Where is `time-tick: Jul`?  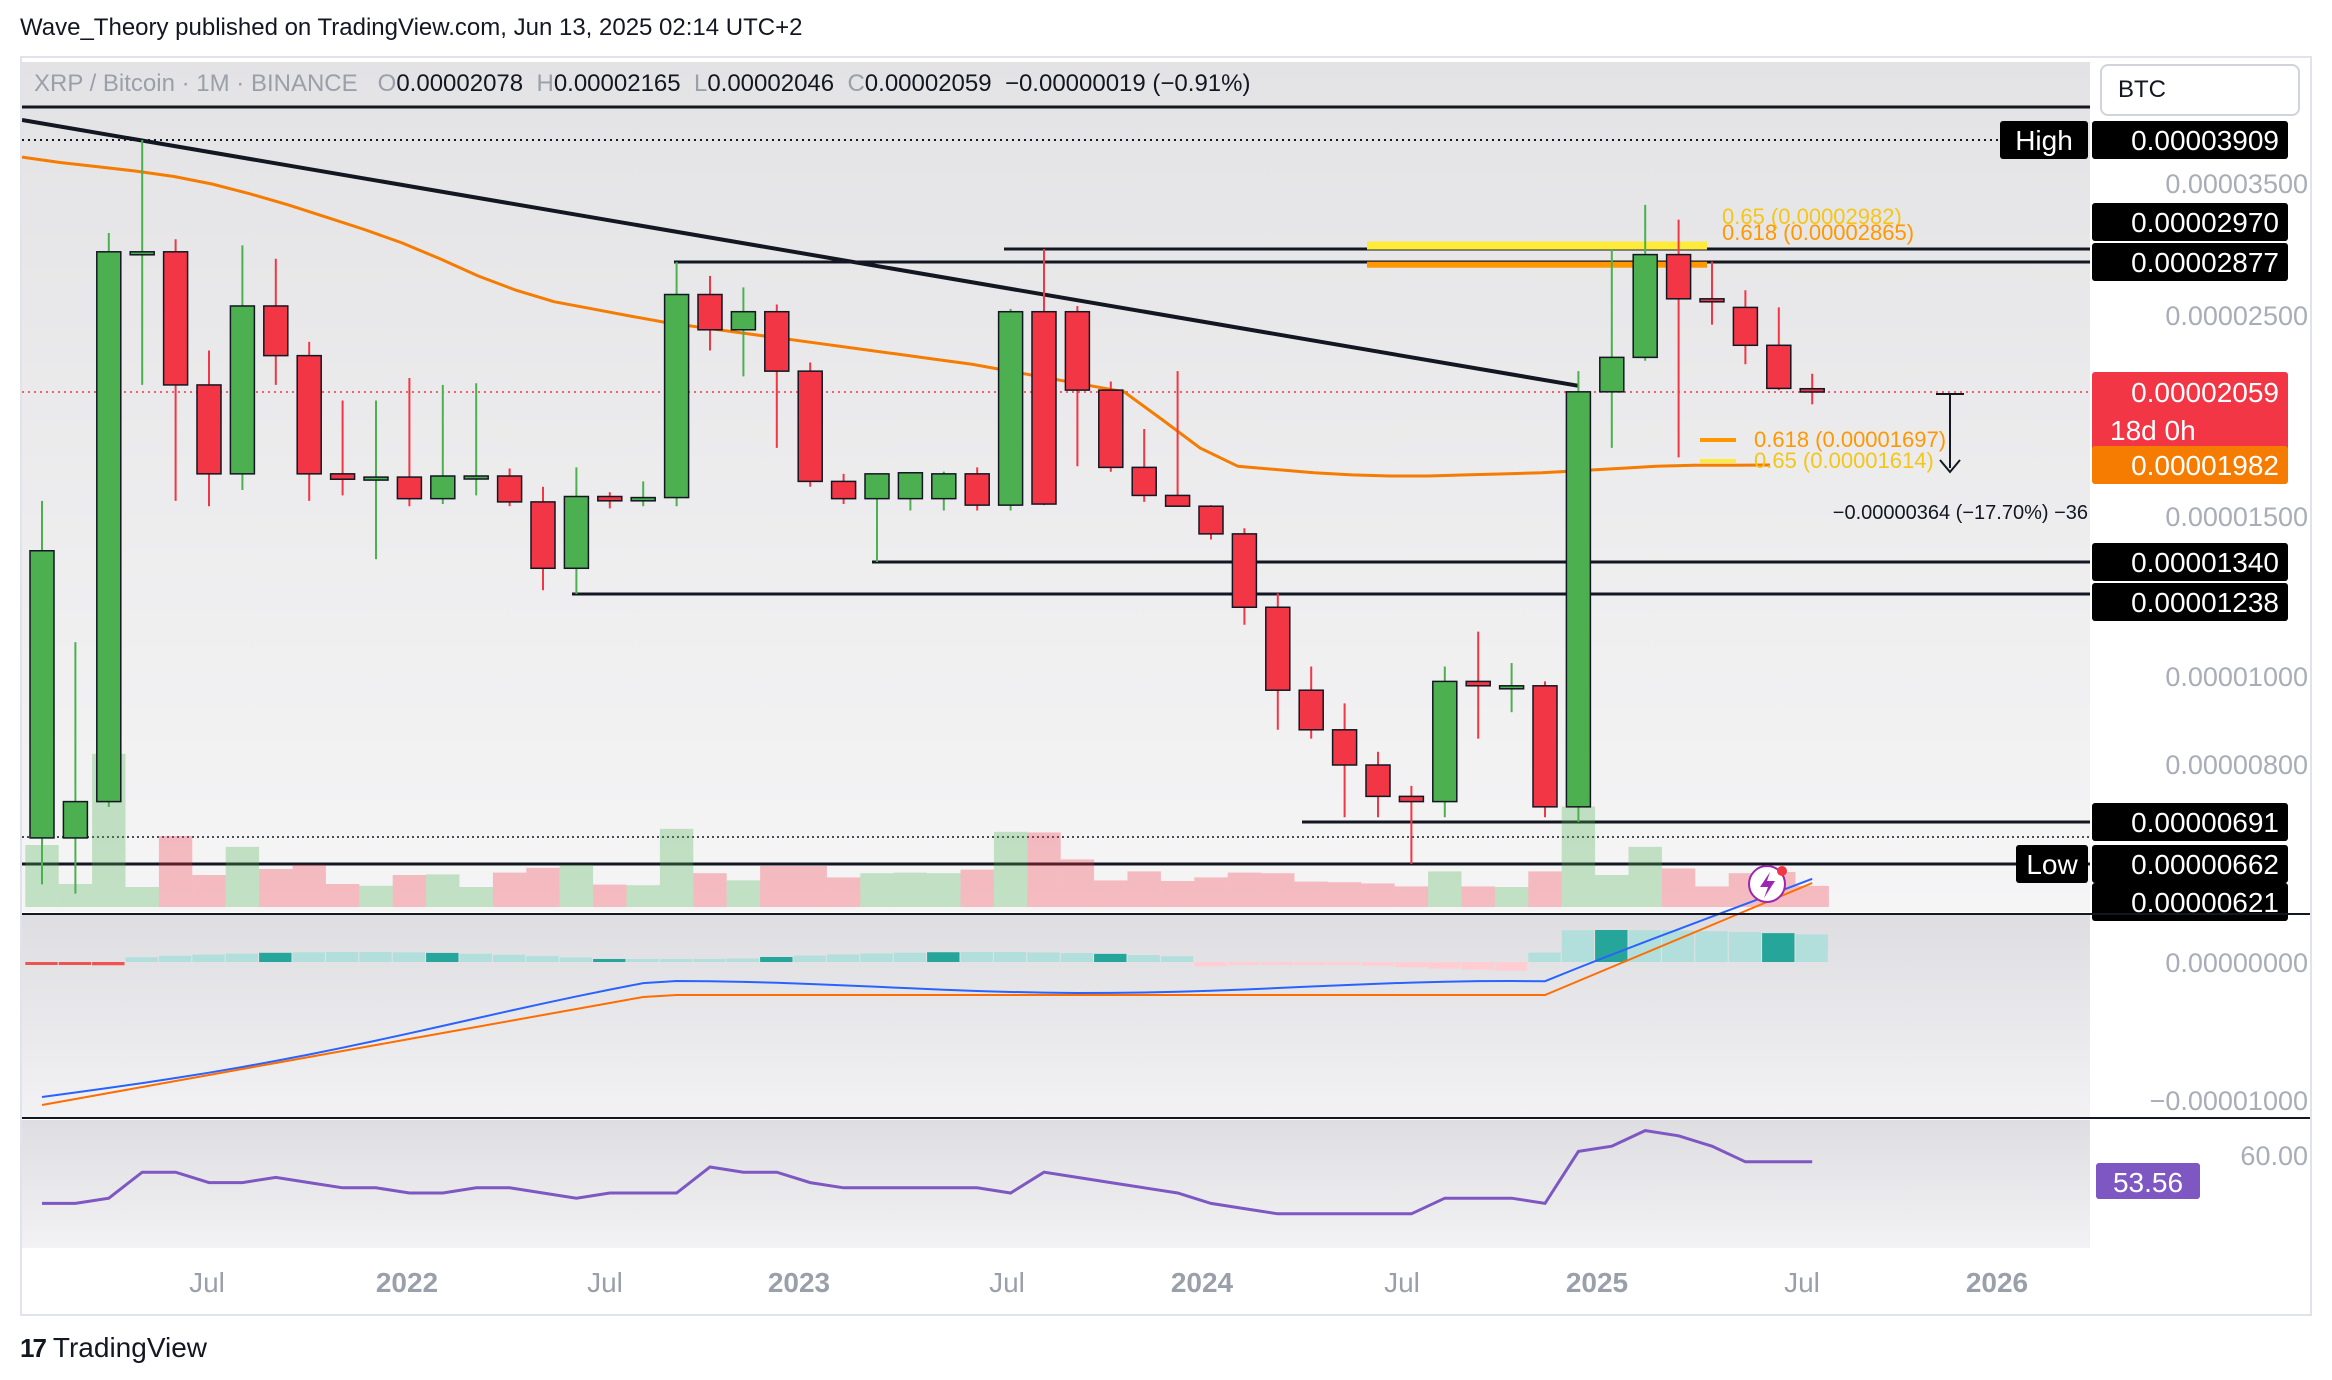
time-tick: Jul is located at coordinates (1402, 1282).